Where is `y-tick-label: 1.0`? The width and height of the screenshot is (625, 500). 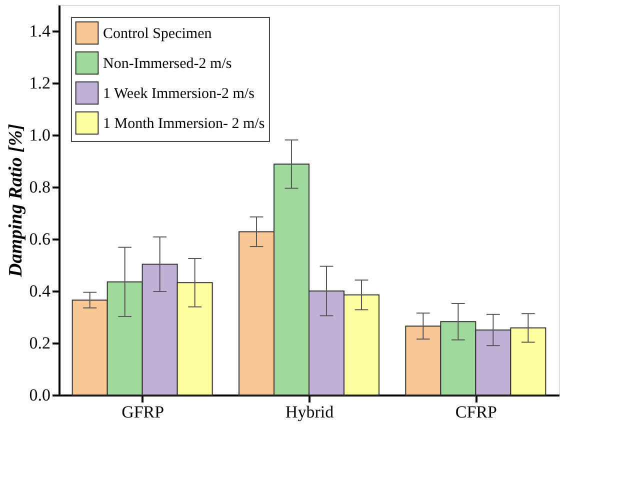 y-tick-label: 1.0 is located at coordinates (39, 135).